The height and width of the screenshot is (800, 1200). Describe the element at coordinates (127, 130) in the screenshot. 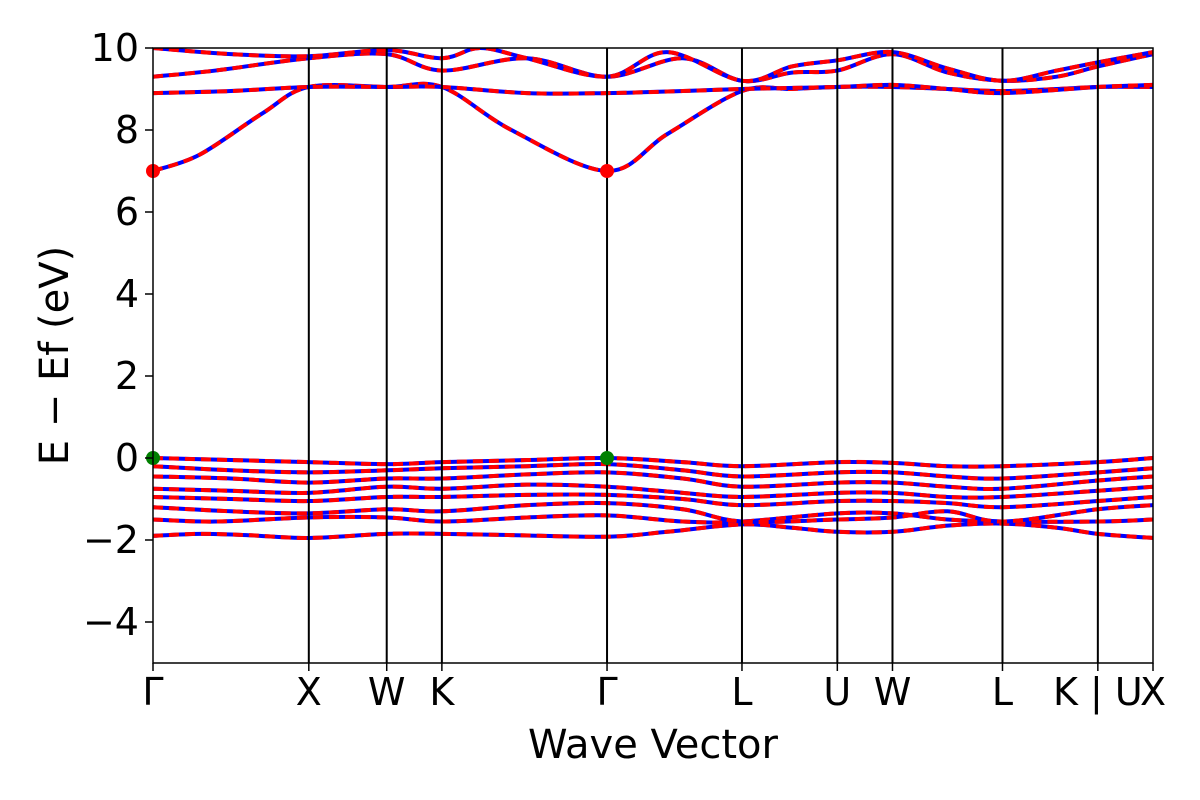

I see `y-tick-label: 8` at that location.